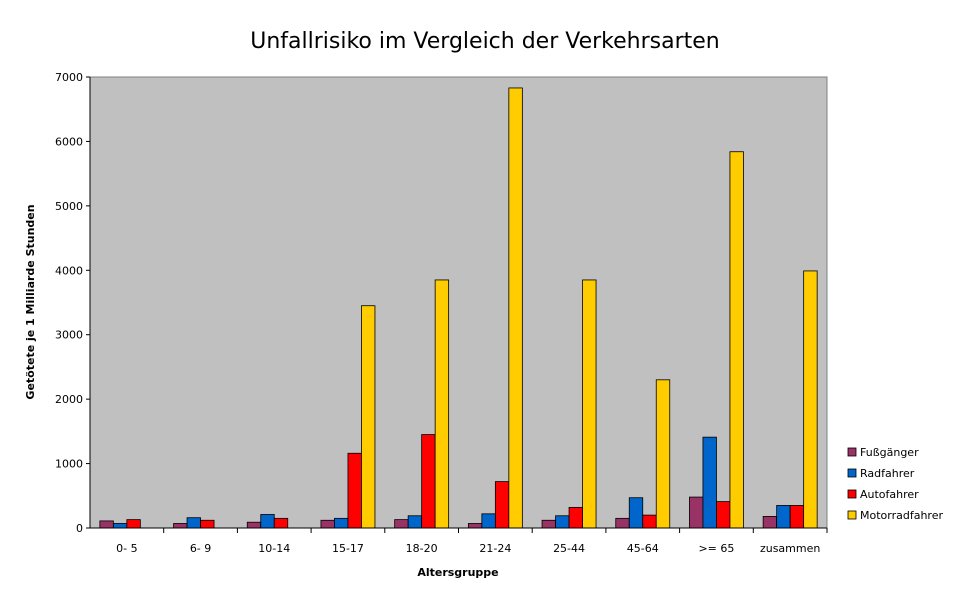 This screenshot has width=970, height=603. What do you see at coordinates (901, 515) in the screenshot?
I see `legend-label: Motorradfahrer` at bounding box center [901, 515].